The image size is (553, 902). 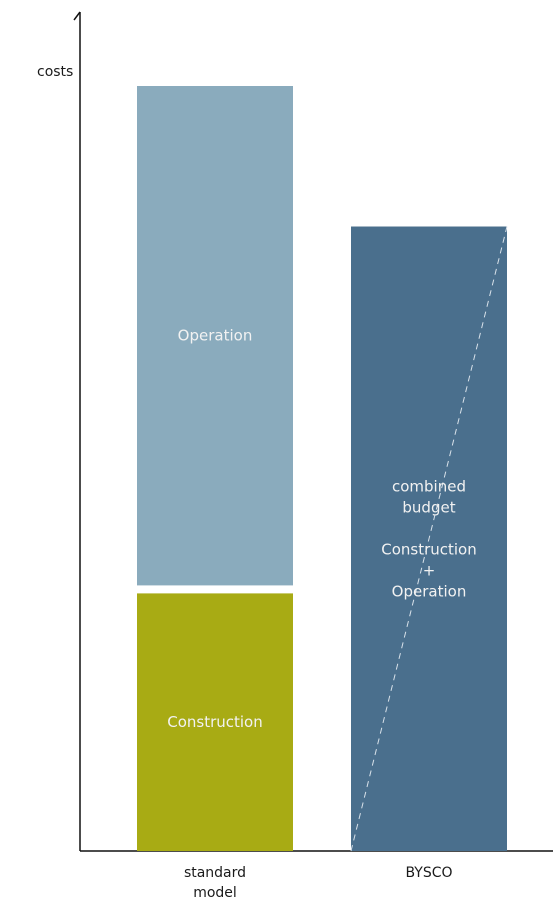 I want to click on category-label-0: standard model, so click(x=215, y=883).